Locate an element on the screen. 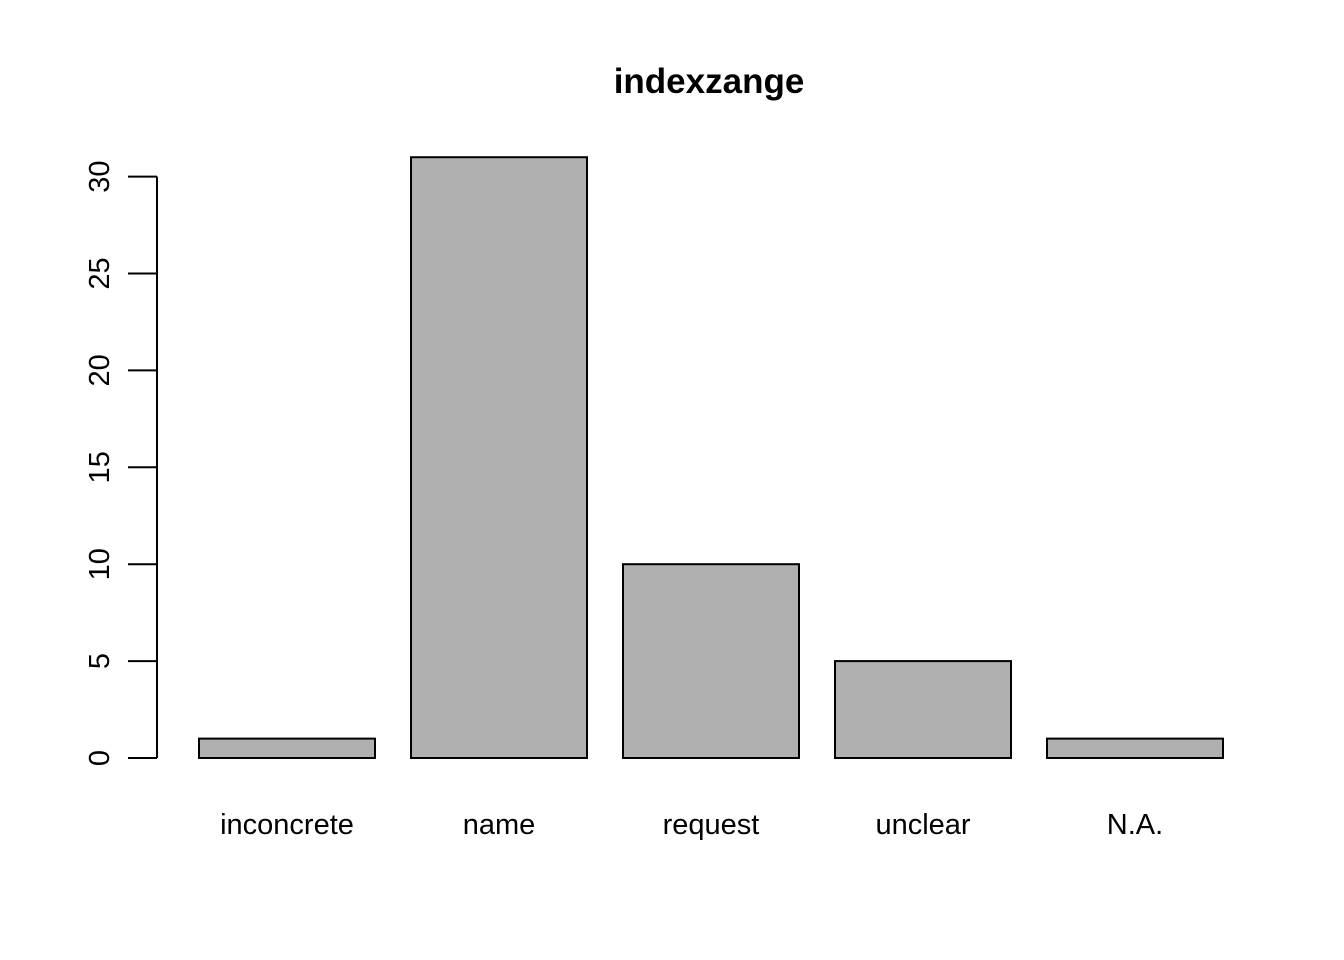  y-tick-label: 5 is located at coordinates (100, 661).